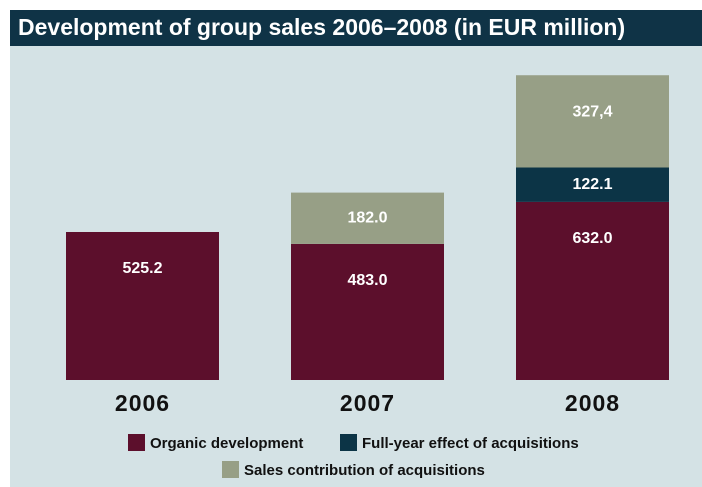 This screenshot has height=487, width=702. What do you see at coordinates (226, 443) in the screenshot?
I see `legend-label: Organic development` at bounding box center [226, 443].